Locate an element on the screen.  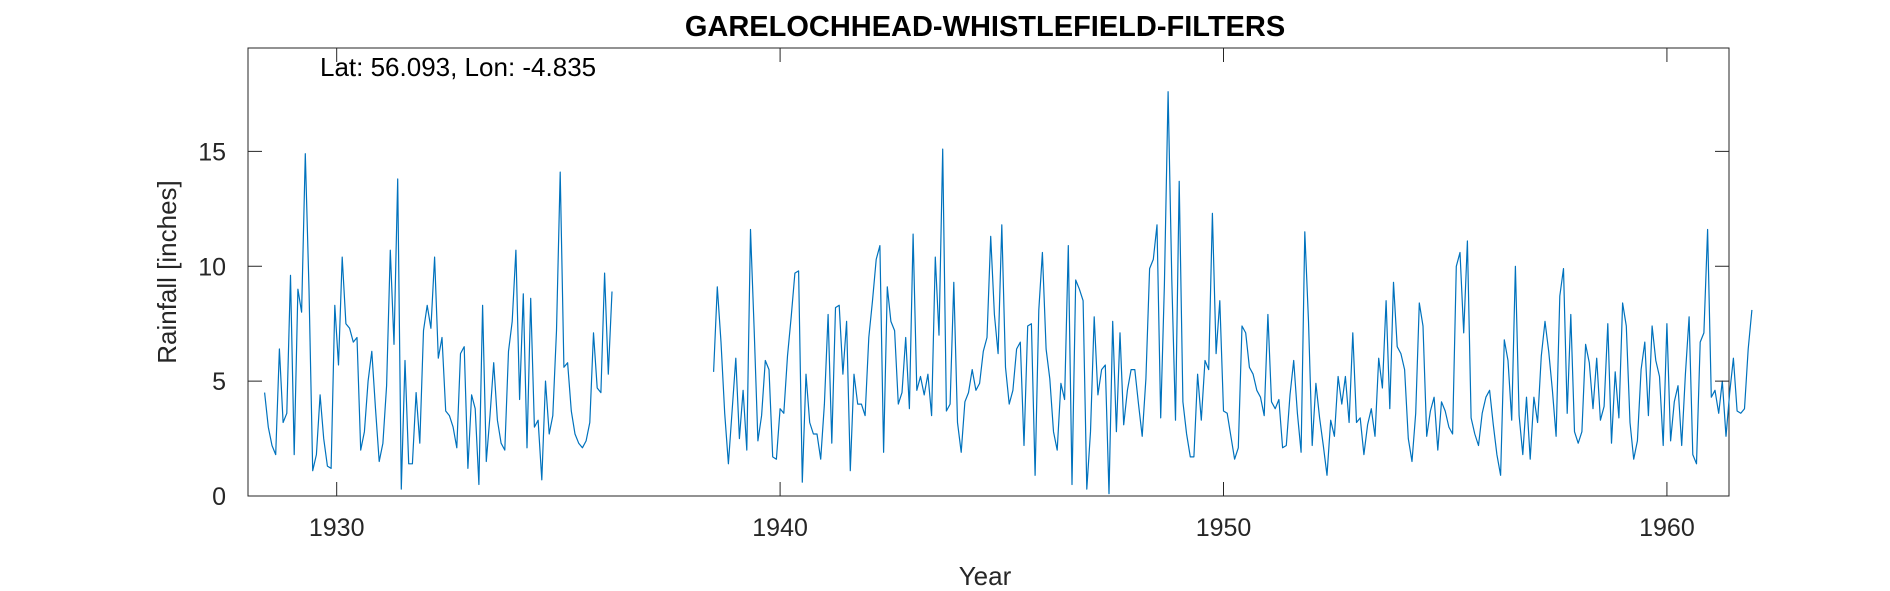
chart-title: GARELOCHHEAD-WHISTLEFIELD-FILTERS is located at coordinates (985, 27).